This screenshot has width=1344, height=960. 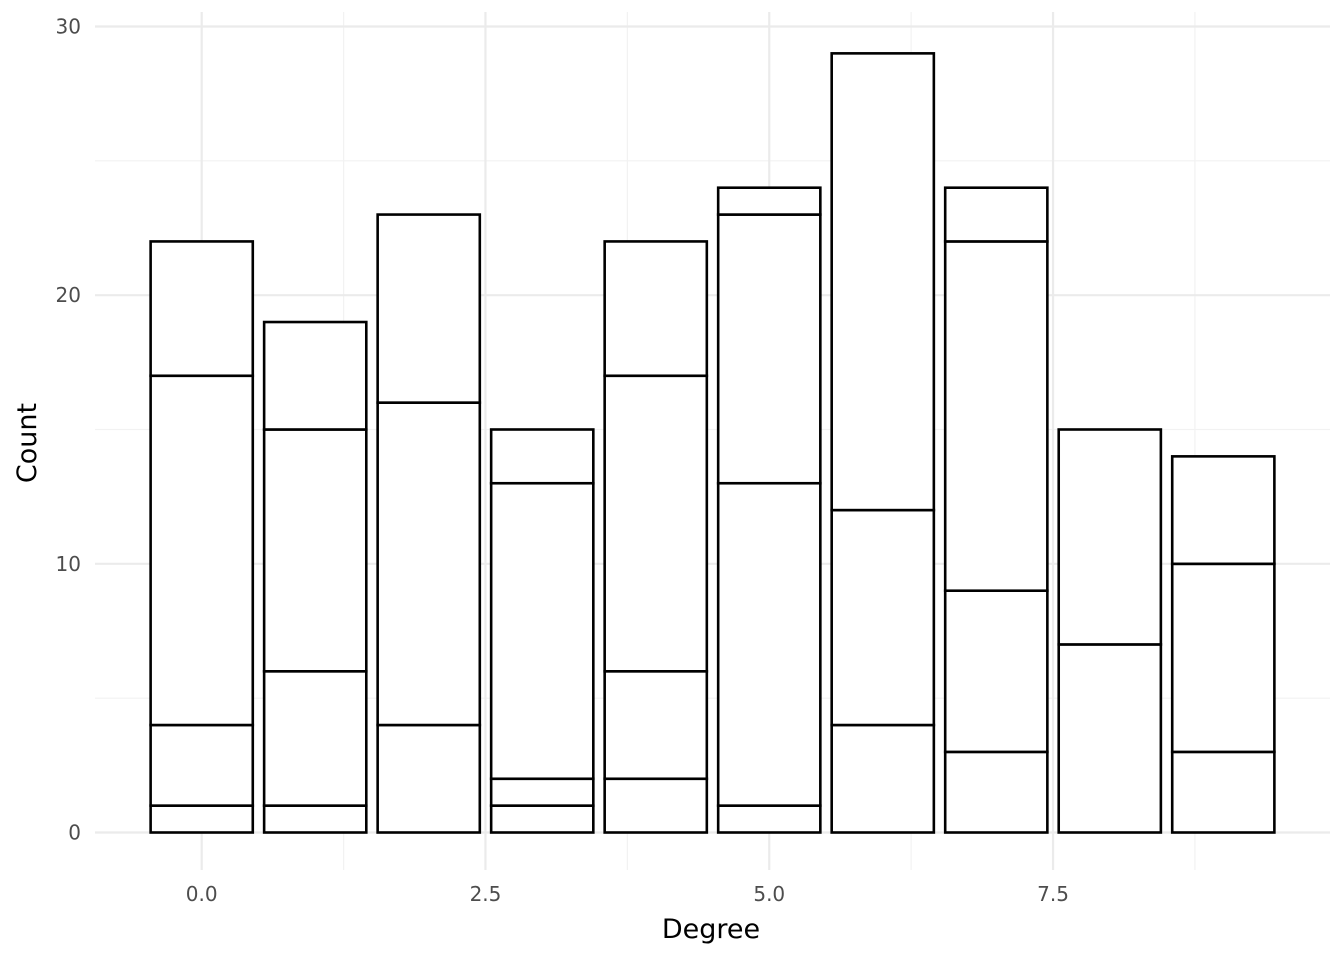 I want to click on y-axis-title: Count, so click(x=27, y=443).